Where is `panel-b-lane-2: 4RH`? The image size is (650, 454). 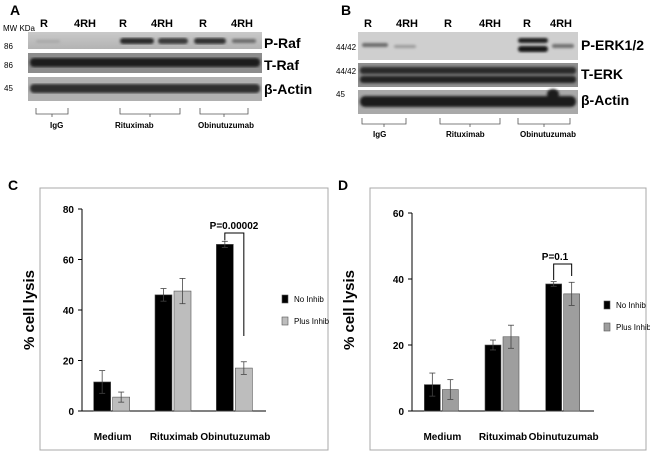
panel-b-lane-2: 4RH is located at coordinates (407, 24).